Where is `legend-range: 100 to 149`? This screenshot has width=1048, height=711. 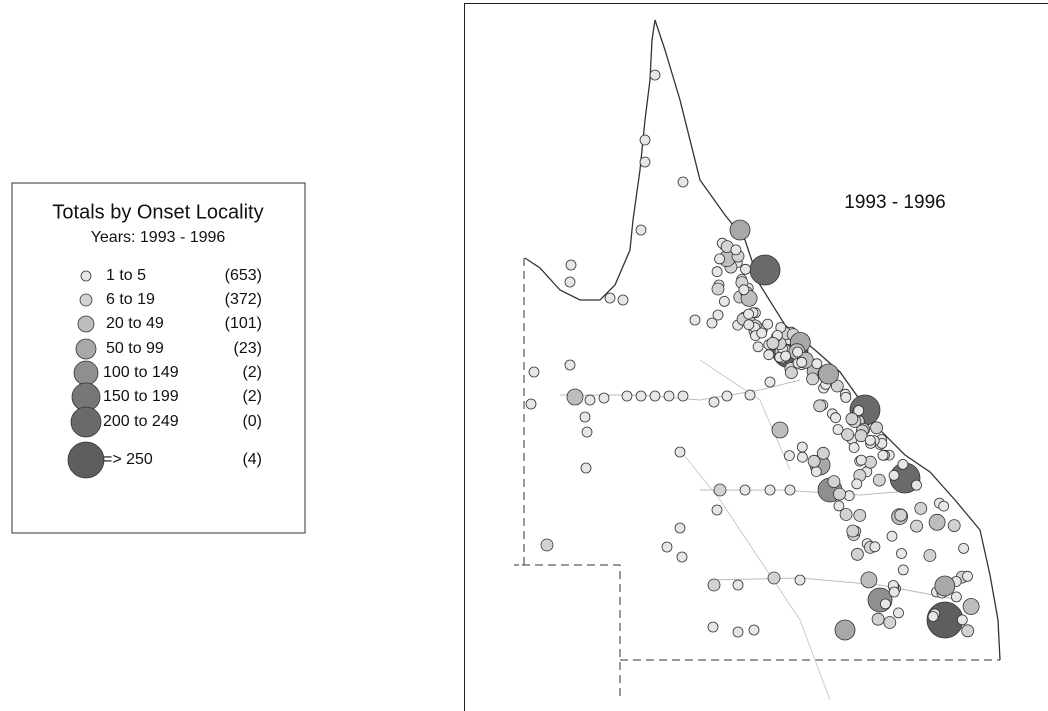
legend-range: 100 to 149 is located at coordinates (141, 372).